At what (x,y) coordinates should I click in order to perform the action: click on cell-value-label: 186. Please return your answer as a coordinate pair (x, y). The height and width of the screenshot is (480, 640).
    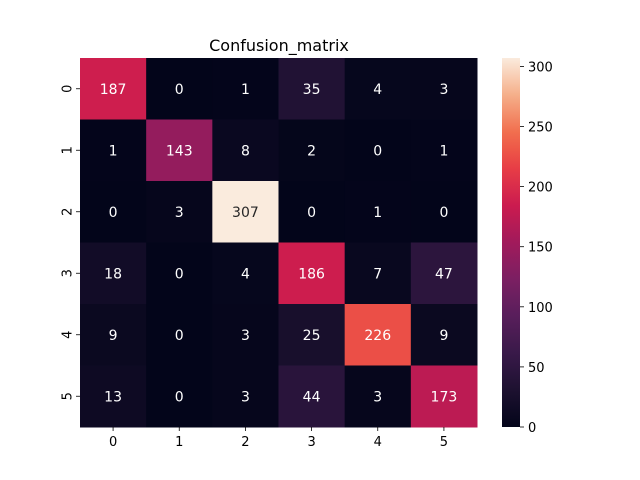
    Looking at the image, I should click on (311, 274).